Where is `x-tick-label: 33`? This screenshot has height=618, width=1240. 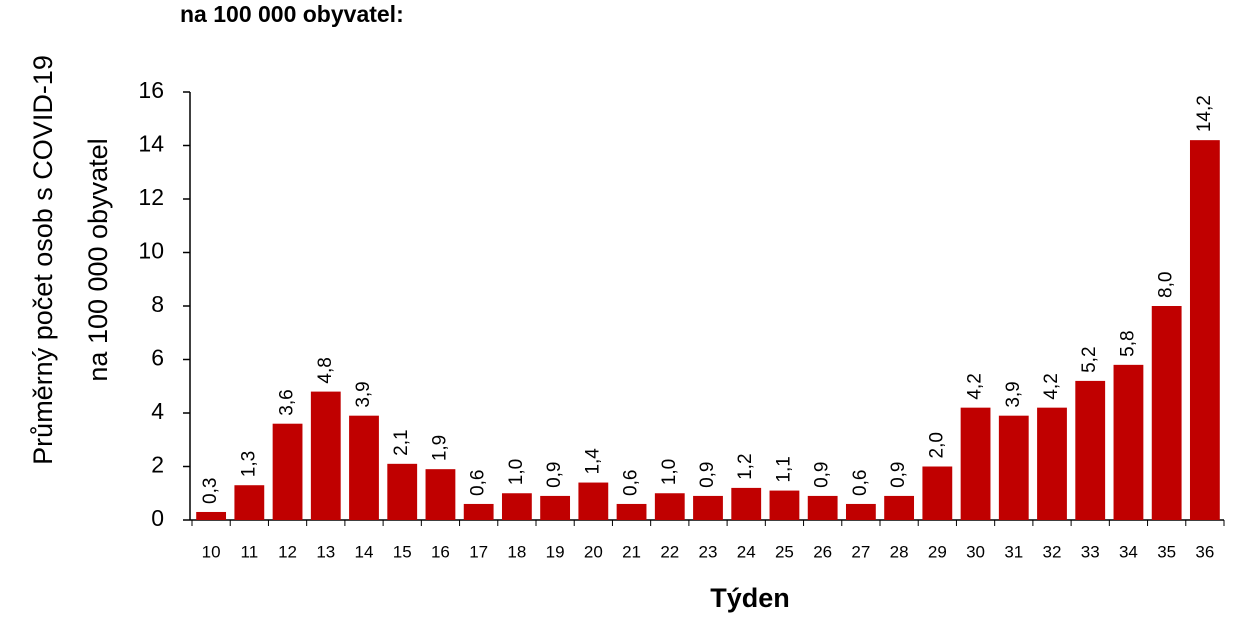 x-tick-label: 33 is located at coordinates (1090, 551).